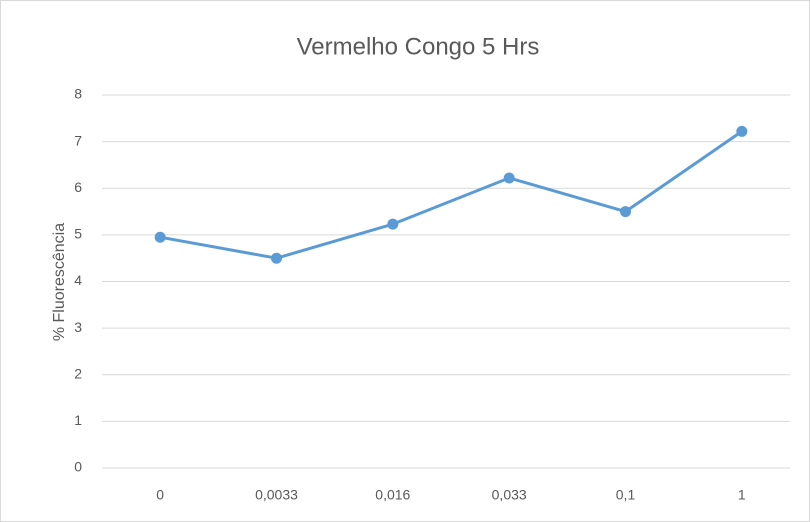 This screenshot has width=810, height=522. What do you see at coordinates (78, 187) in the screenshot?
I see `y-tick-label: 6` at bounding box center [78, 187].